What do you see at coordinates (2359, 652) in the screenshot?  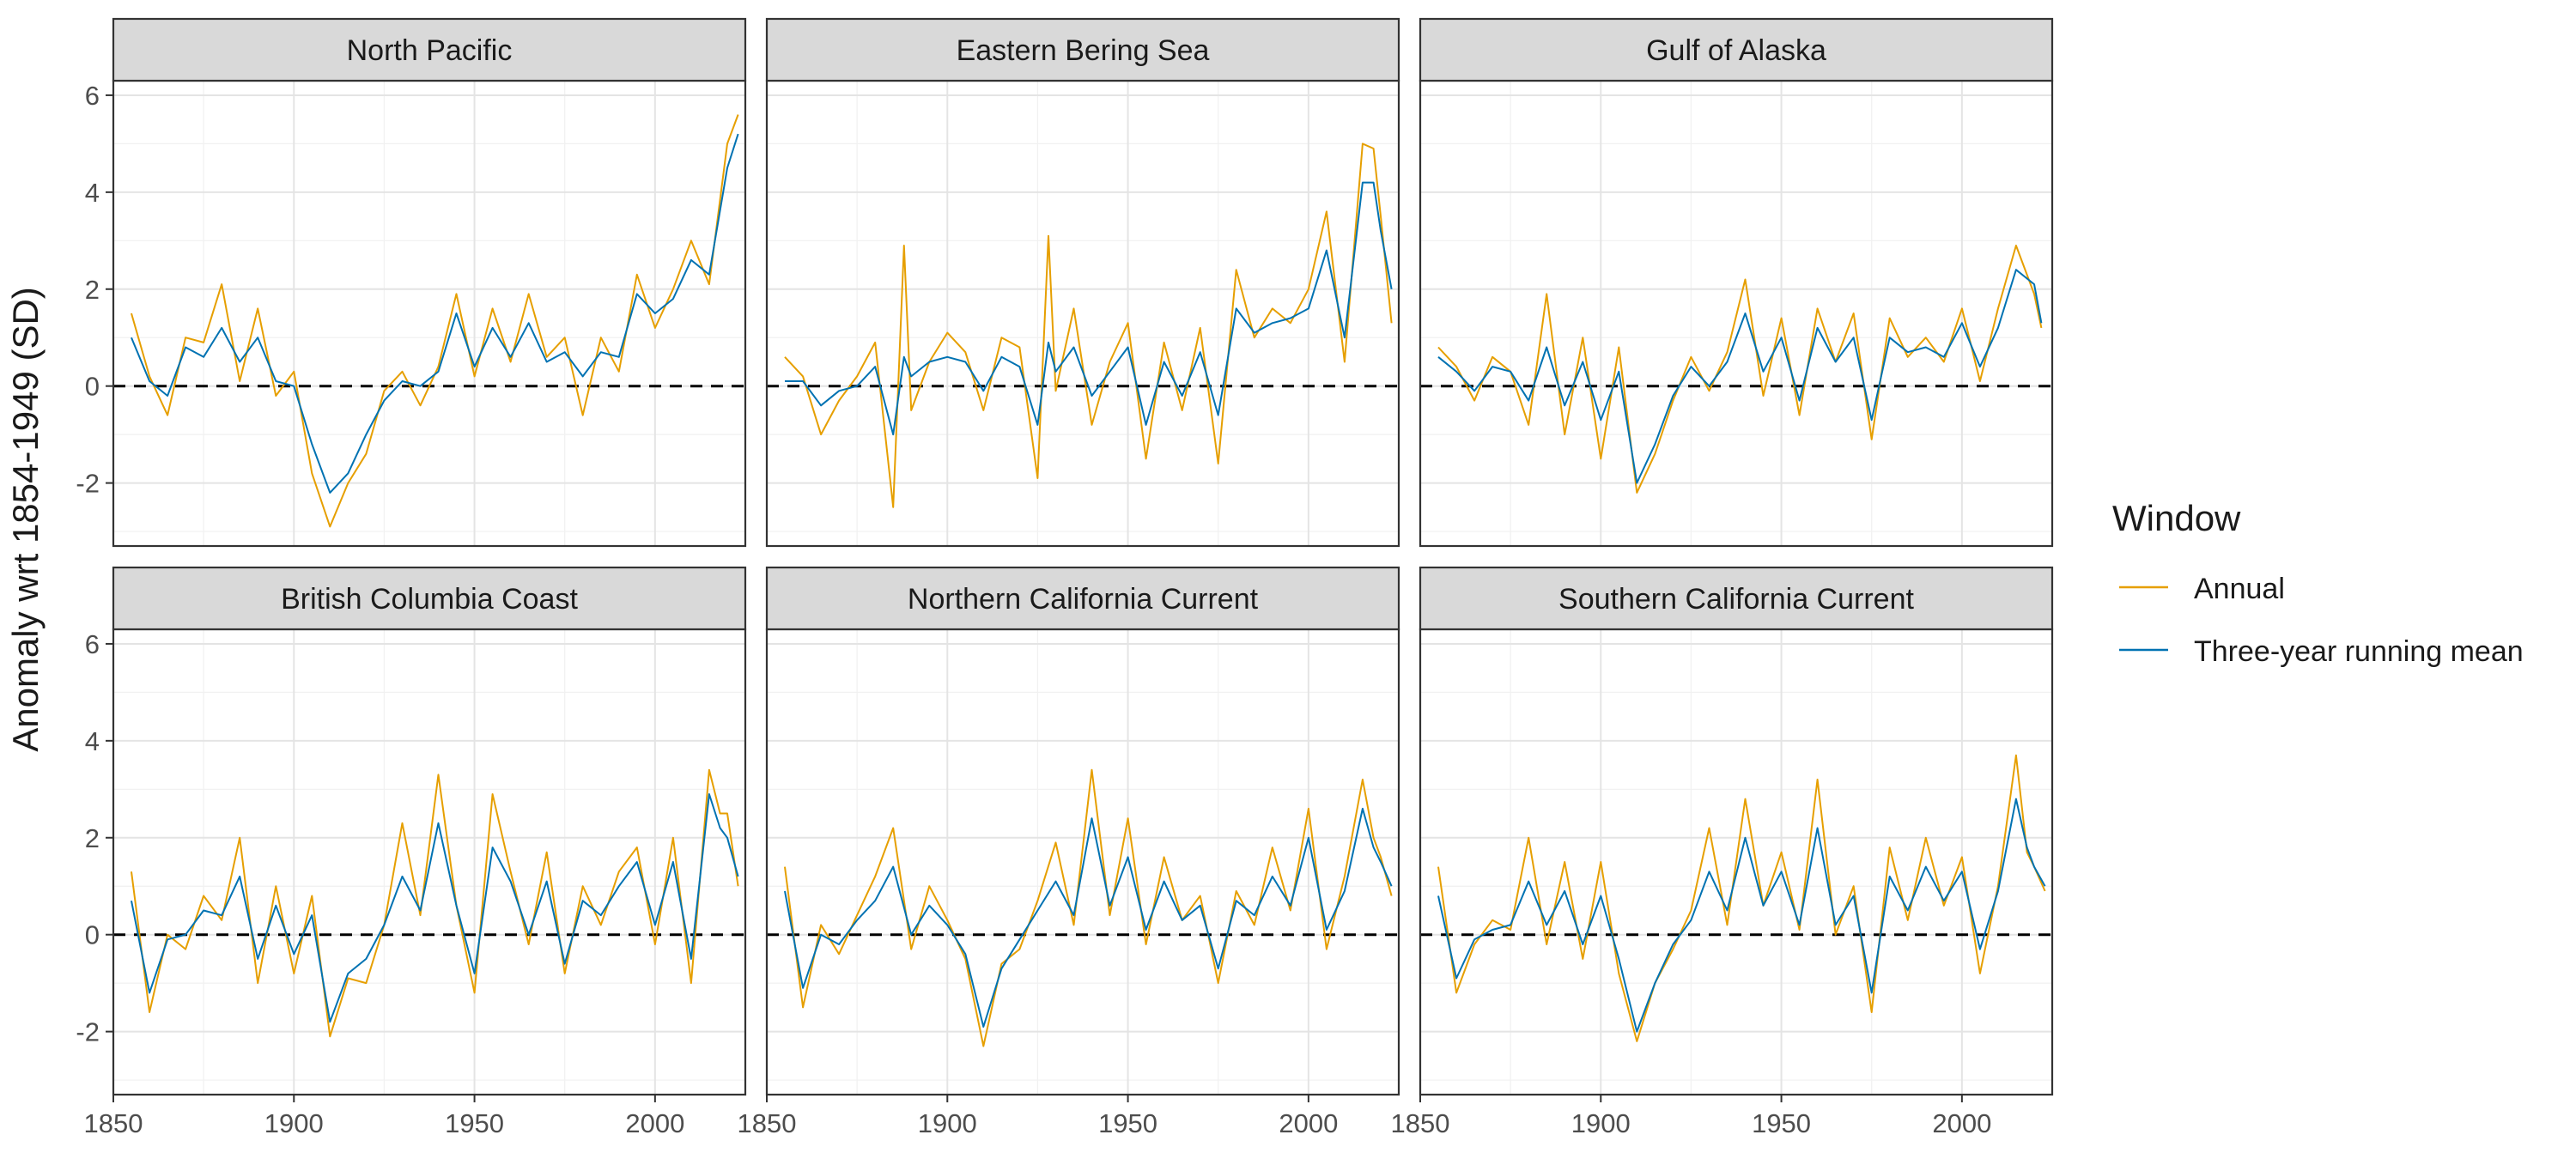 I see `legend-label-running-mean: Three-year running mean` at bounding box center [2359, 652].